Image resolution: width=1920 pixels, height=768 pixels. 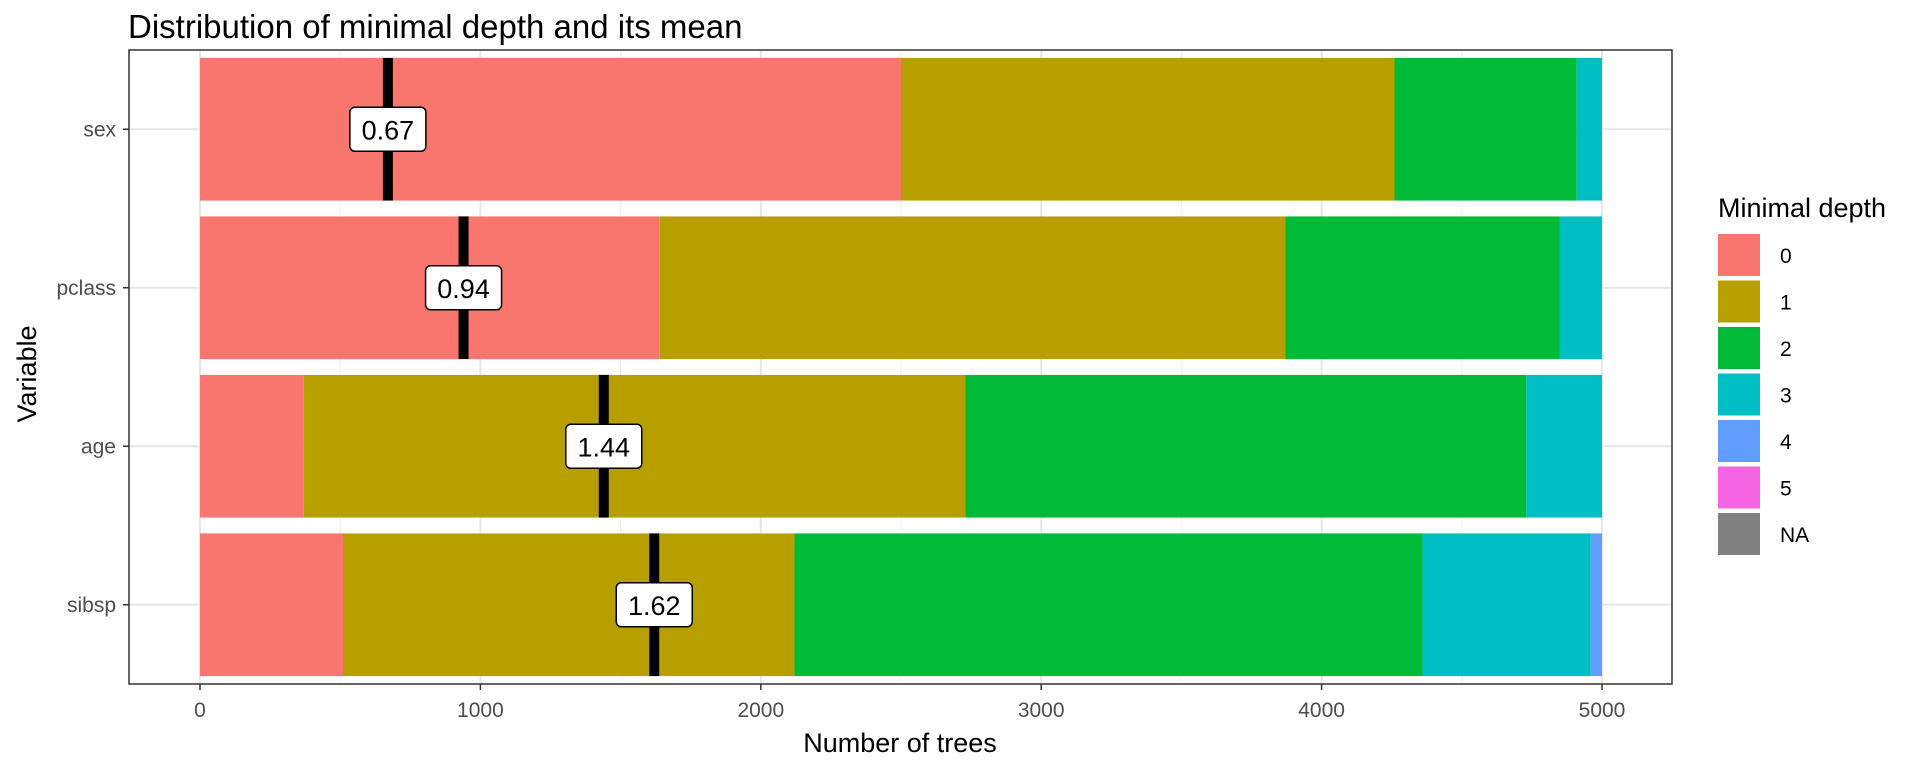 What do you see at coordinates (91, 605) in the screenshot?
I see `y-tick-label-sibsp: sibsp` at bounding box center [91, 605].